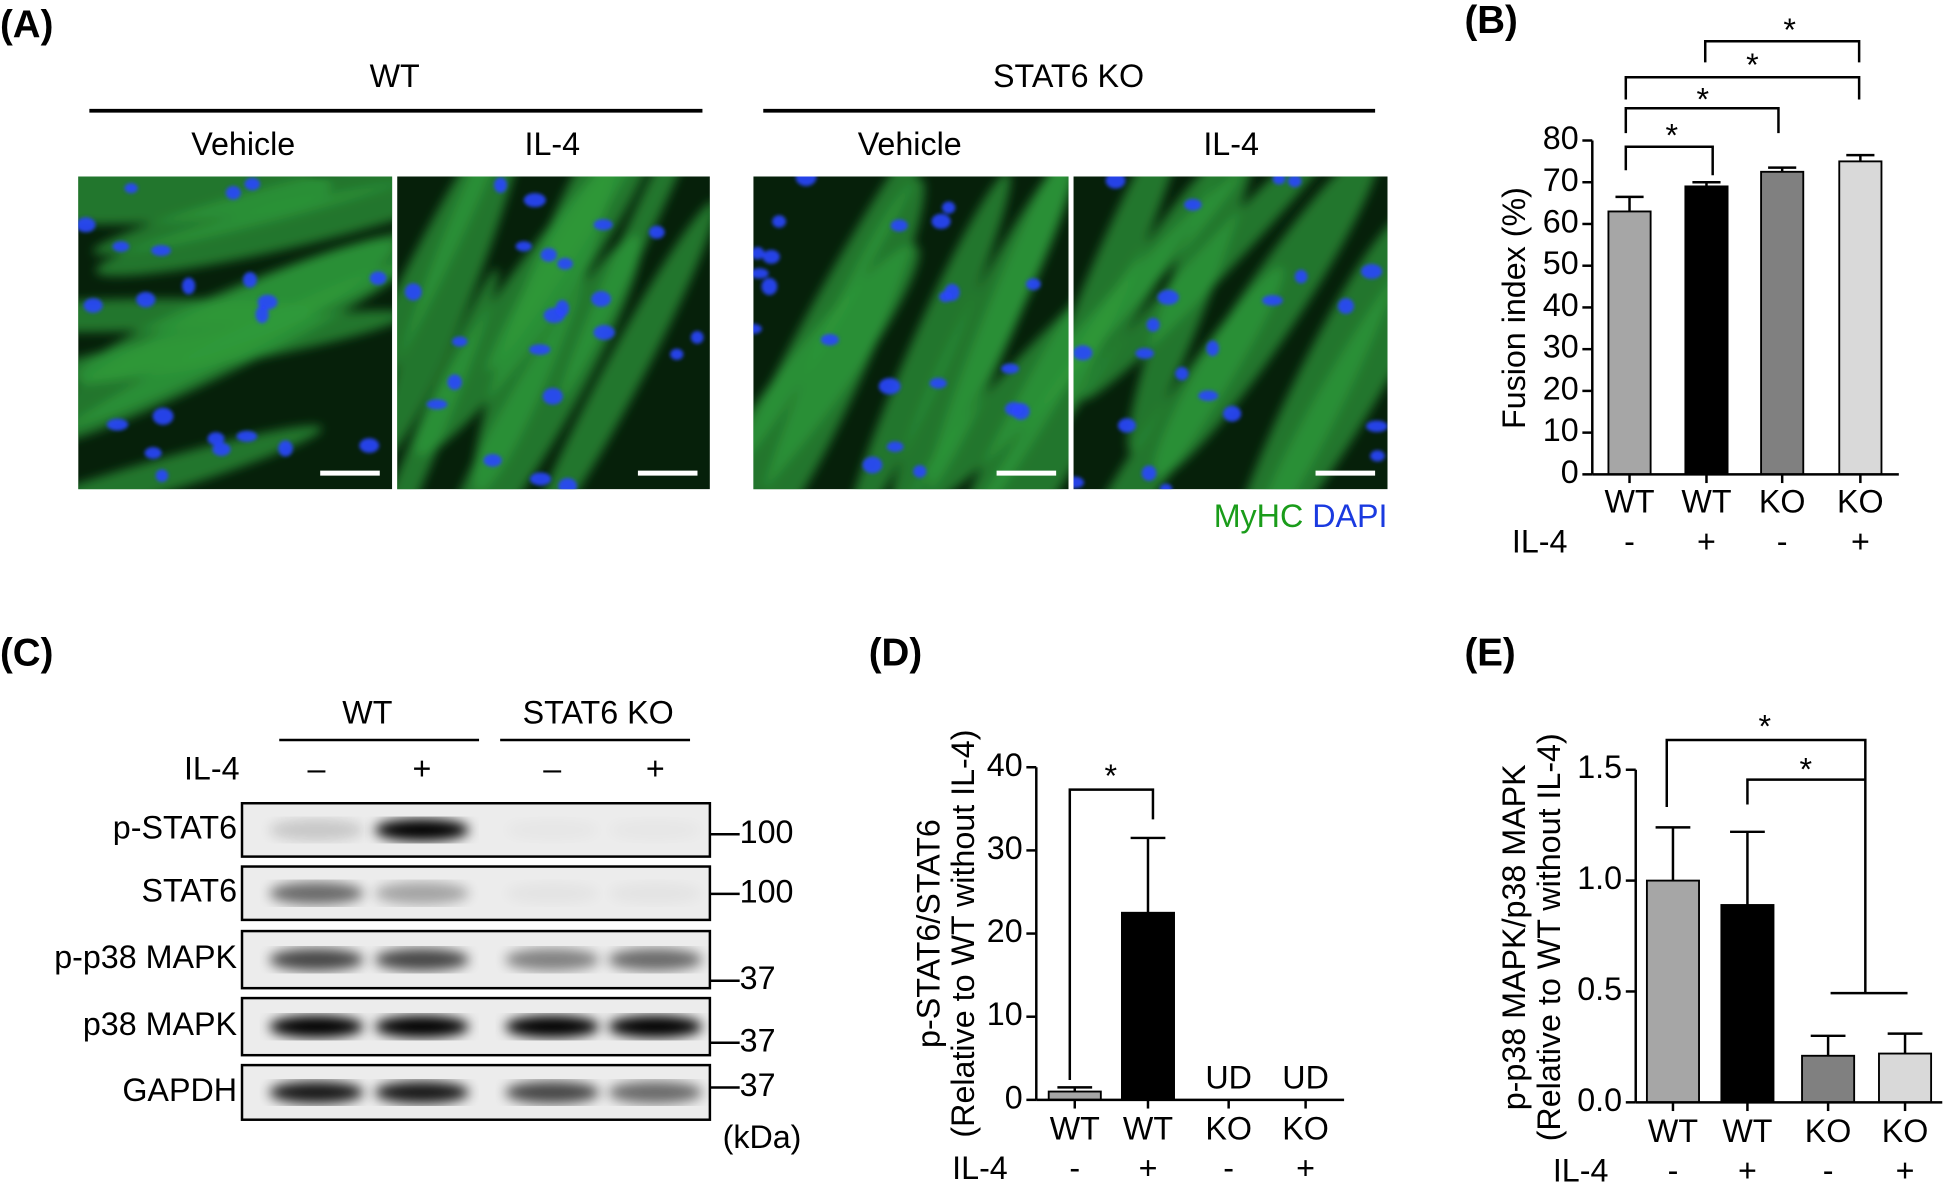  I want to click on panel-label: (D), so click(895, 653).